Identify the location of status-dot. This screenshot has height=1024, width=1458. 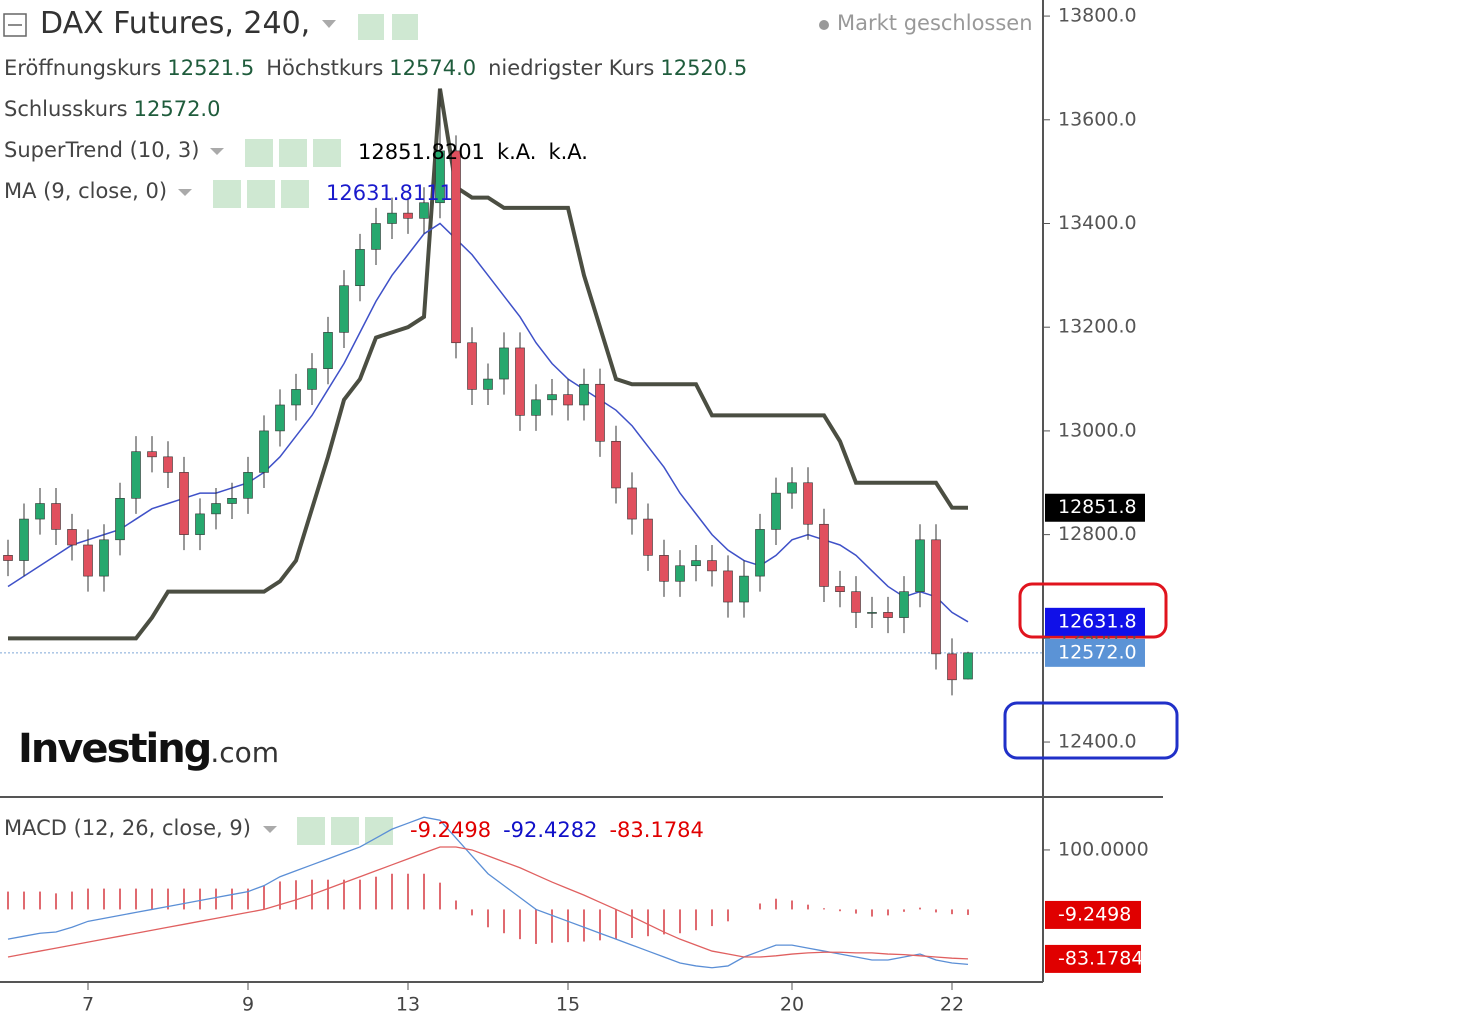
(824, 25).